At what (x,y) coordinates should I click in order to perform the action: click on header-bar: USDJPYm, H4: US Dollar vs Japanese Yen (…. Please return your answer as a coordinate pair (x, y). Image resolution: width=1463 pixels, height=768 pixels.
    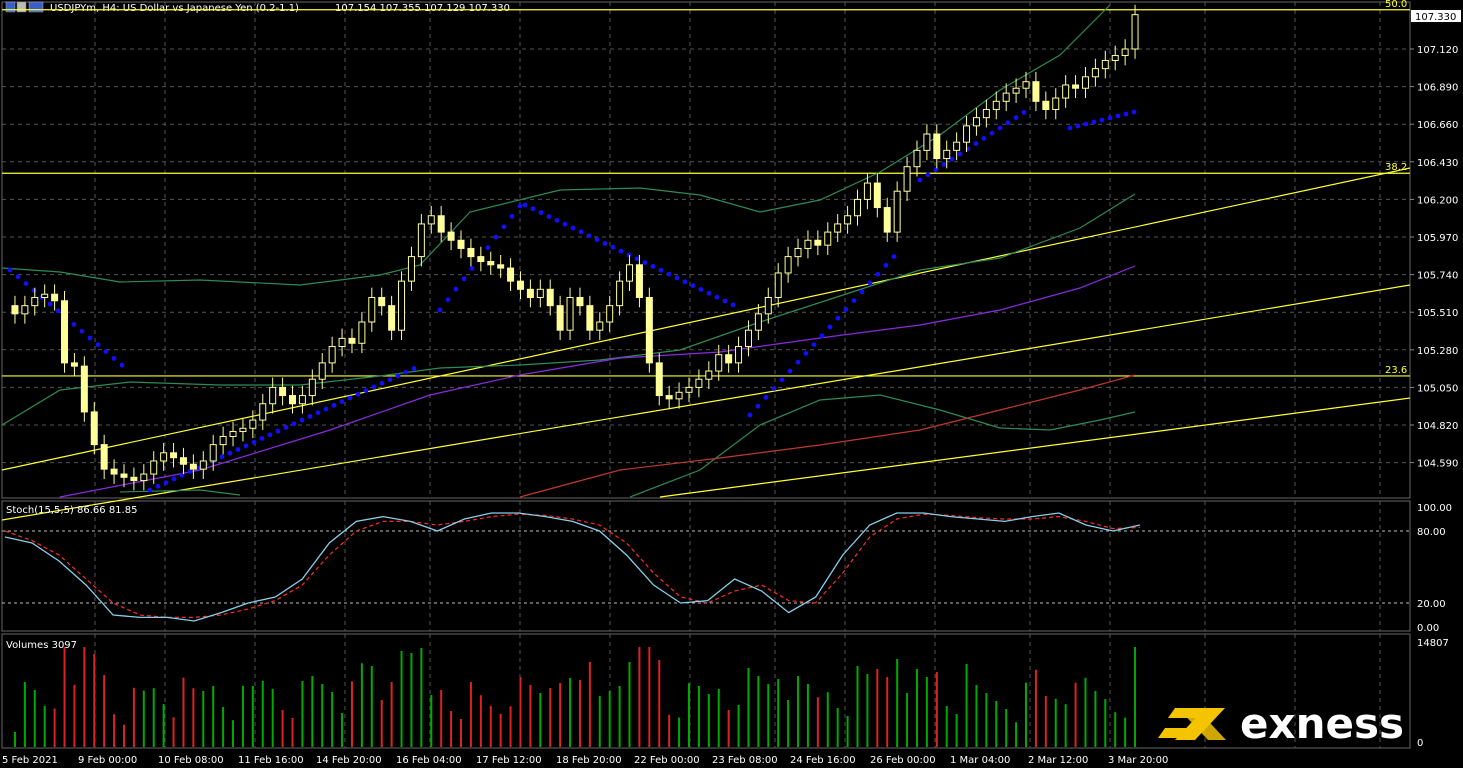
    Looking at the image, I should click on (257, 7).